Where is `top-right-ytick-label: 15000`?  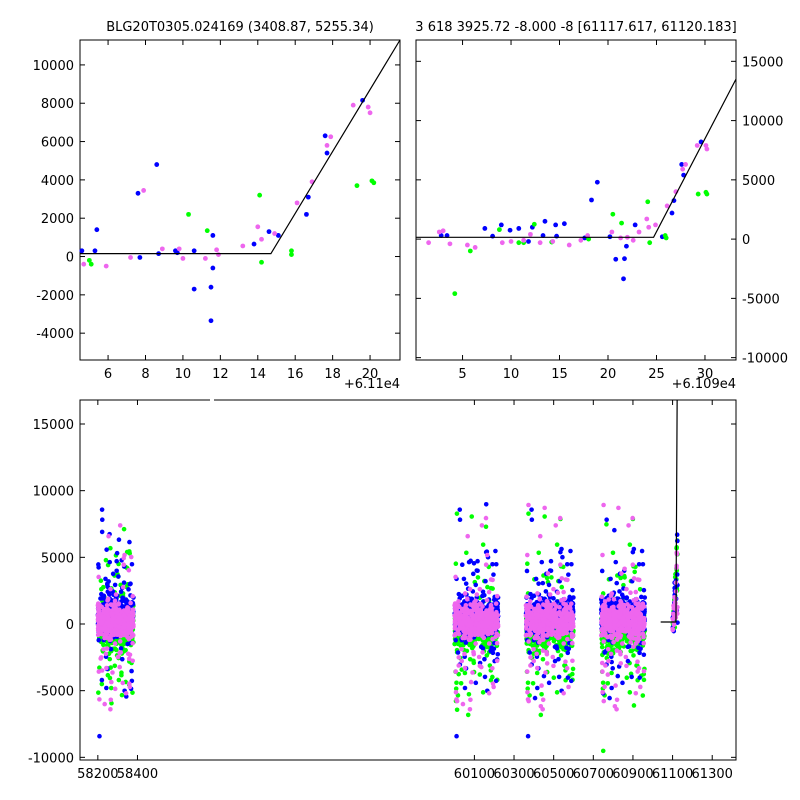 top-right-ytick-label: 15000 is located at coordinates (762, 62).